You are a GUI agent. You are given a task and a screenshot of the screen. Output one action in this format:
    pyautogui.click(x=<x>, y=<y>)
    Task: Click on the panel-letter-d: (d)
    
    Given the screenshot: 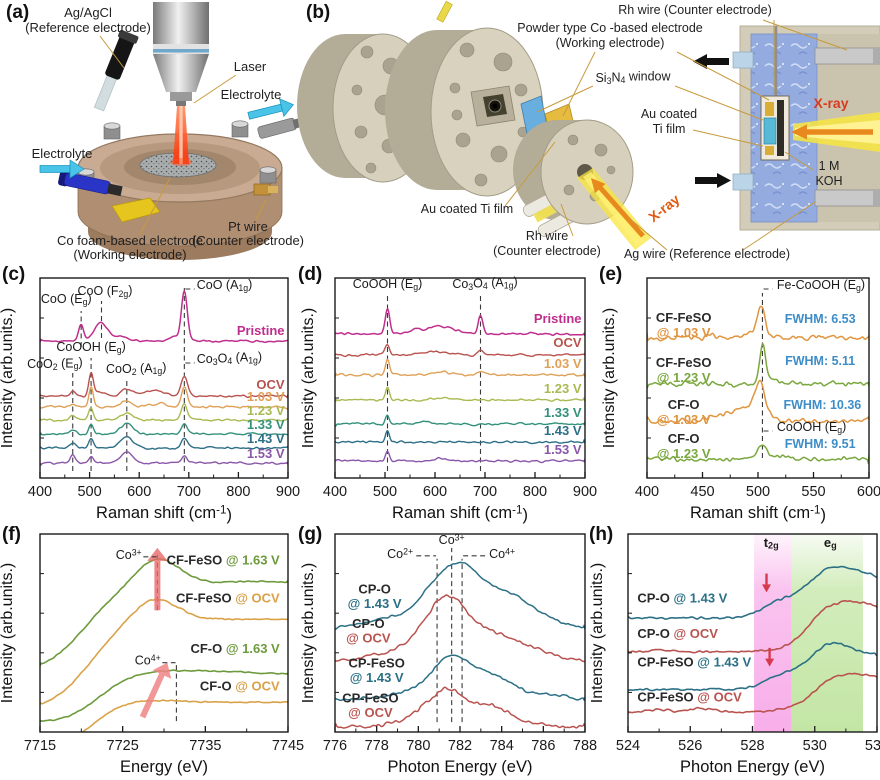 What is the action you would take?
    pyautogui.click(x=310, y=274)
    